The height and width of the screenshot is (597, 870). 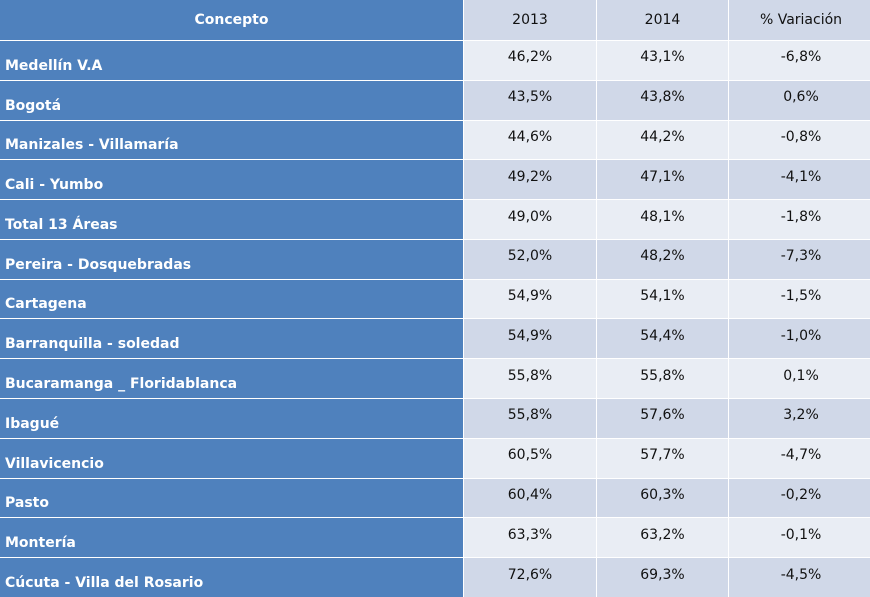 What do you see at coordinates (231, 577) in the screenshot?
I see `row-label: Cúcuta - Villa del Rosario` at bounding box center [231, 577].